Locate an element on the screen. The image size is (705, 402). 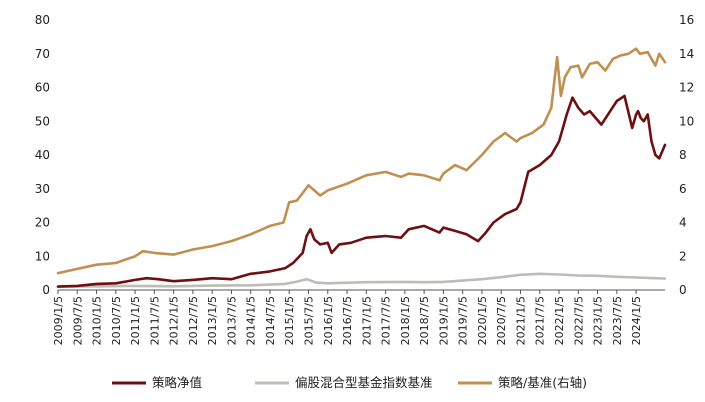
left-y-tick-label: 50 is located at coordinates (42, 121).